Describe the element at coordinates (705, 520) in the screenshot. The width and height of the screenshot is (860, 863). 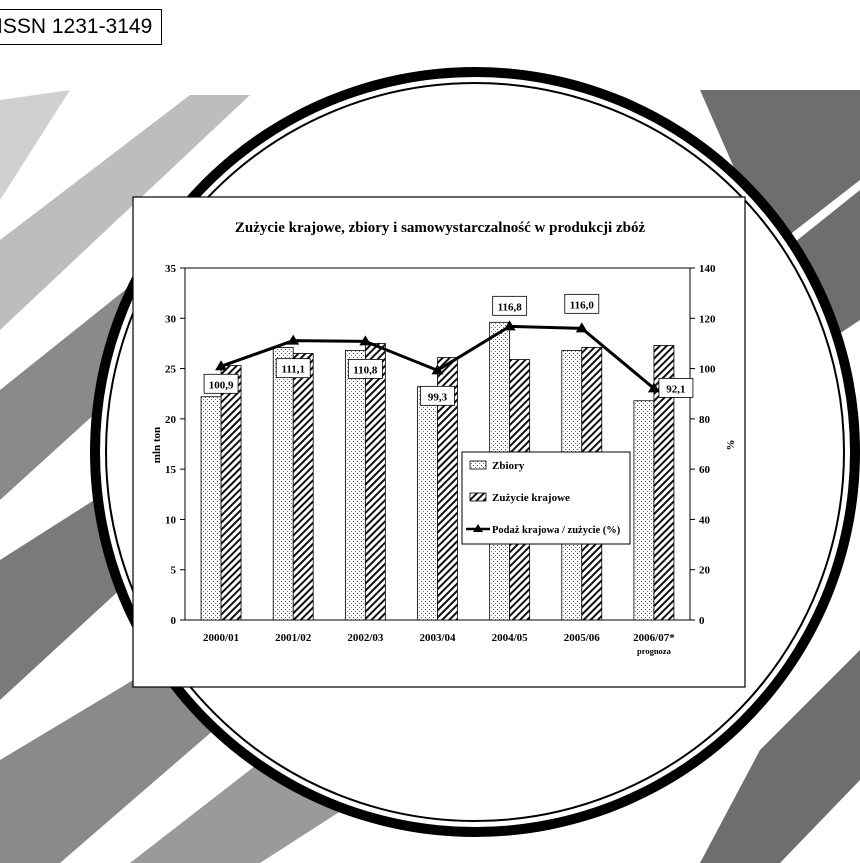
I see `y2-tick-label: 40` at that location.